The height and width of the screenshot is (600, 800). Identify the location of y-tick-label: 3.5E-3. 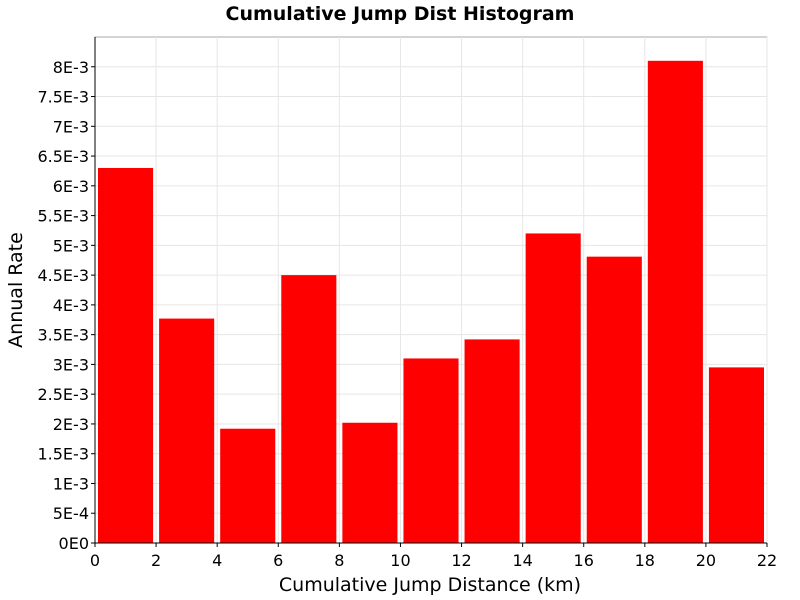
(63, 335).